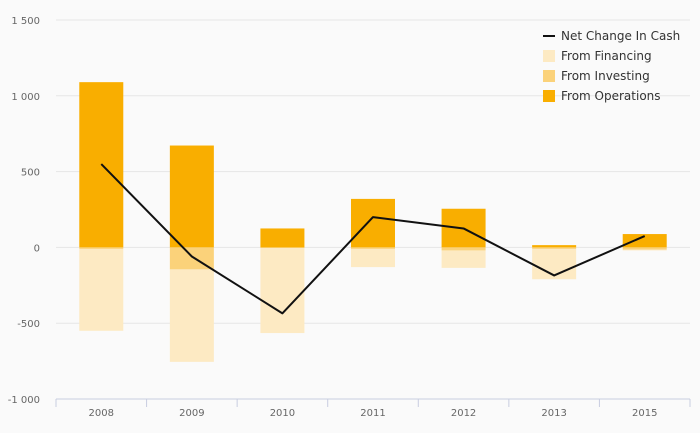 The height and width of the screenshot is (433, 700). I want to click on legend-label: Net Change In Cash, so click(621, 36).